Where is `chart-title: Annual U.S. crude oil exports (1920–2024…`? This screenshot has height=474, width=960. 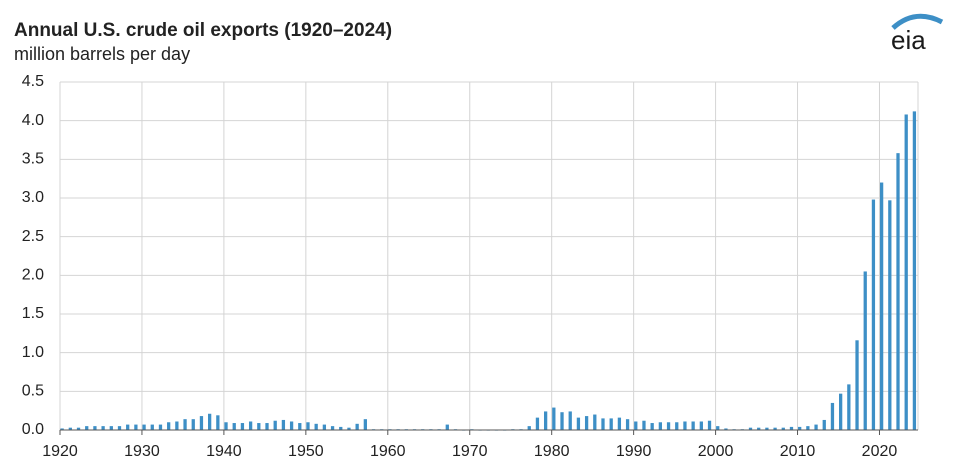 chart-title: Annual U.S. crude oil exports (1920–2024… is located at coordinates (203, 30).